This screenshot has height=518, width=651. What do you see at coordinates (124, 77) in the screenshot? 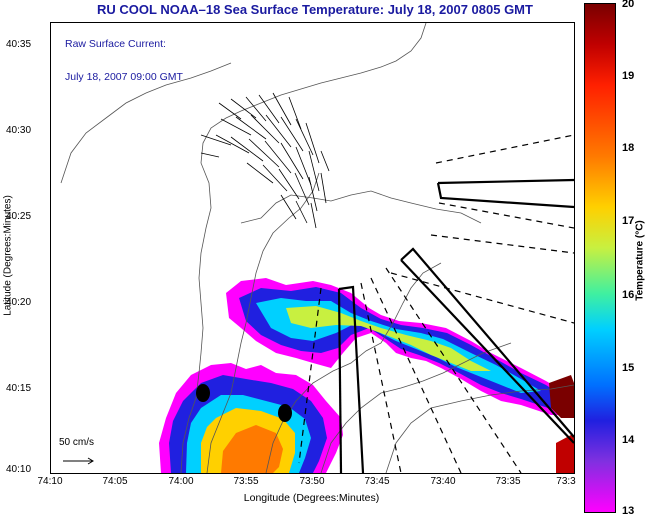
I see `raw-current-time: July 18, 2007 09:00 GMT` at bounding box center [124, 77].